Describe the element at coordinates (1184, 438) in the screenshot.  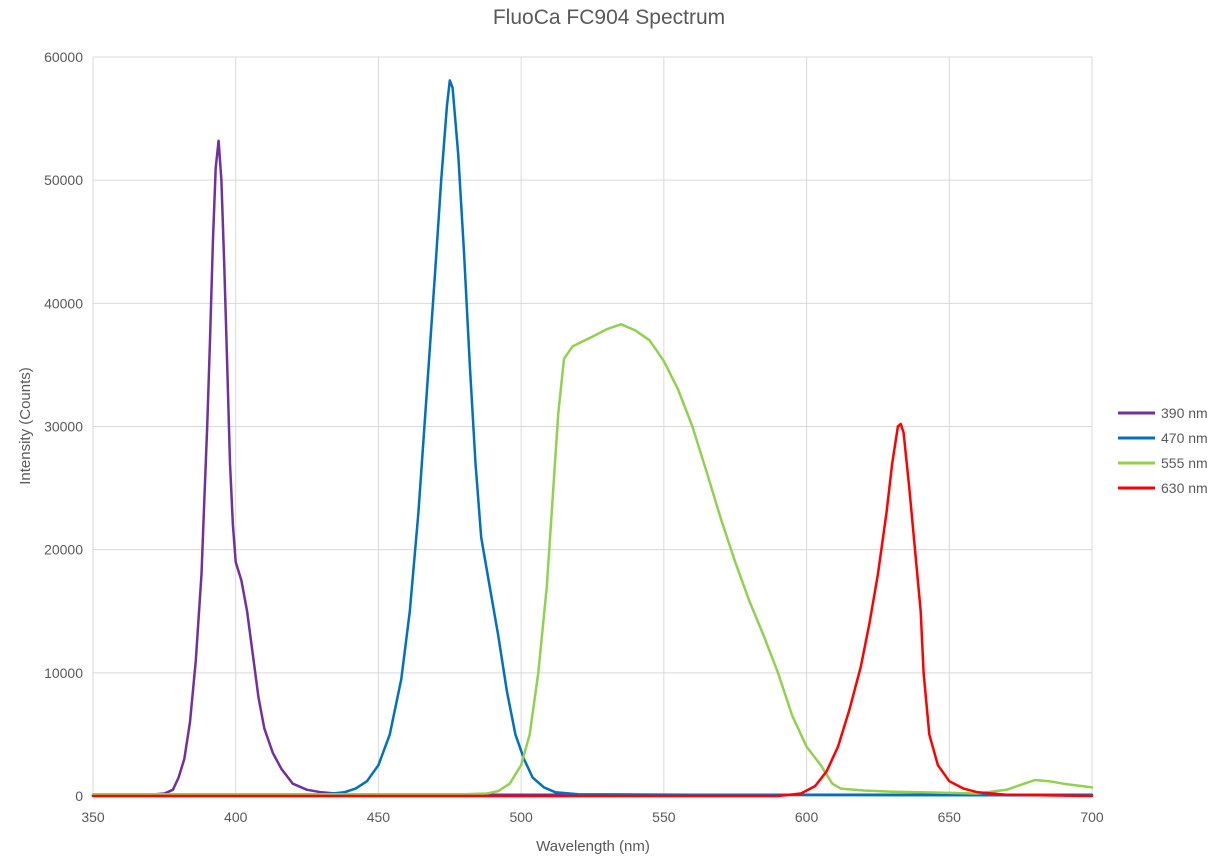
I see `legend-label-1: 470 nm` at that location.